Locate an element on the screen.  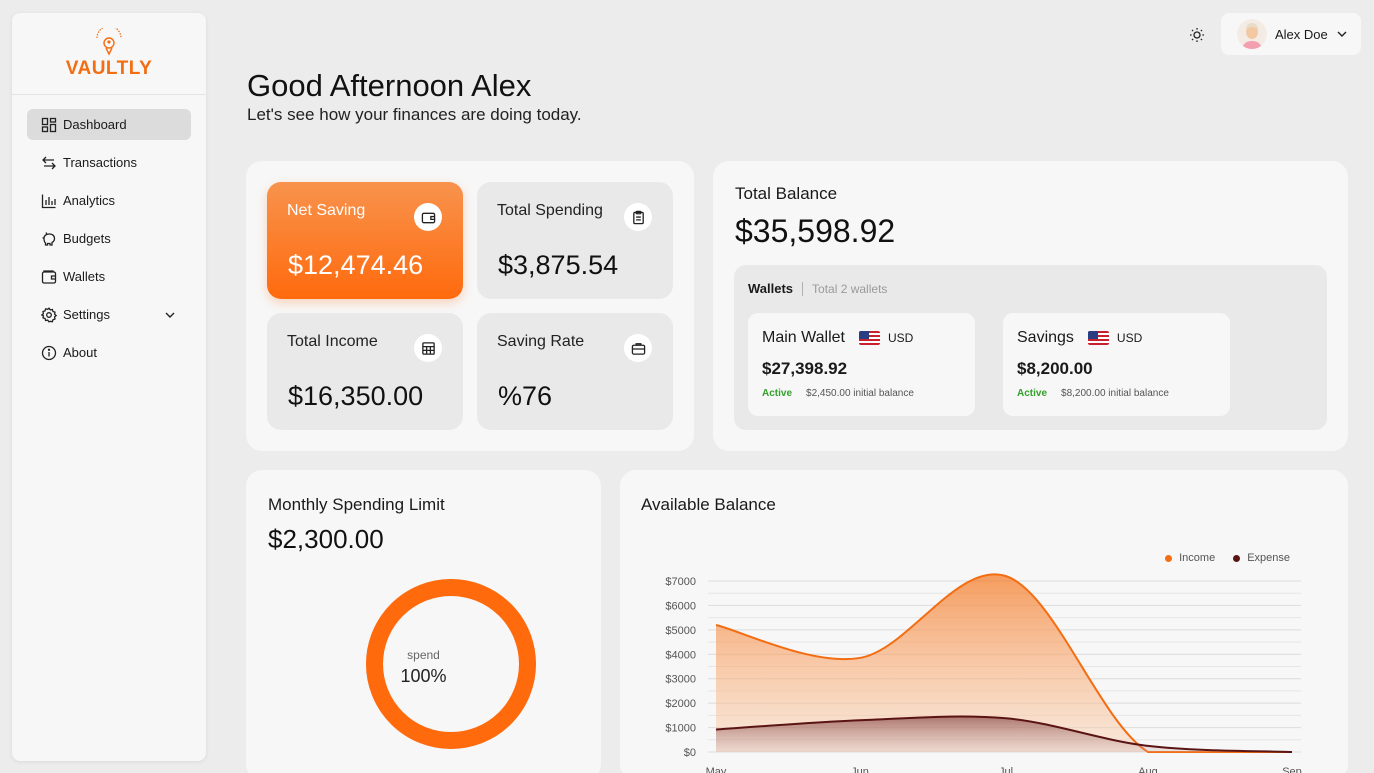
chart-title: Available Balance is located at coordinates (708, 504).